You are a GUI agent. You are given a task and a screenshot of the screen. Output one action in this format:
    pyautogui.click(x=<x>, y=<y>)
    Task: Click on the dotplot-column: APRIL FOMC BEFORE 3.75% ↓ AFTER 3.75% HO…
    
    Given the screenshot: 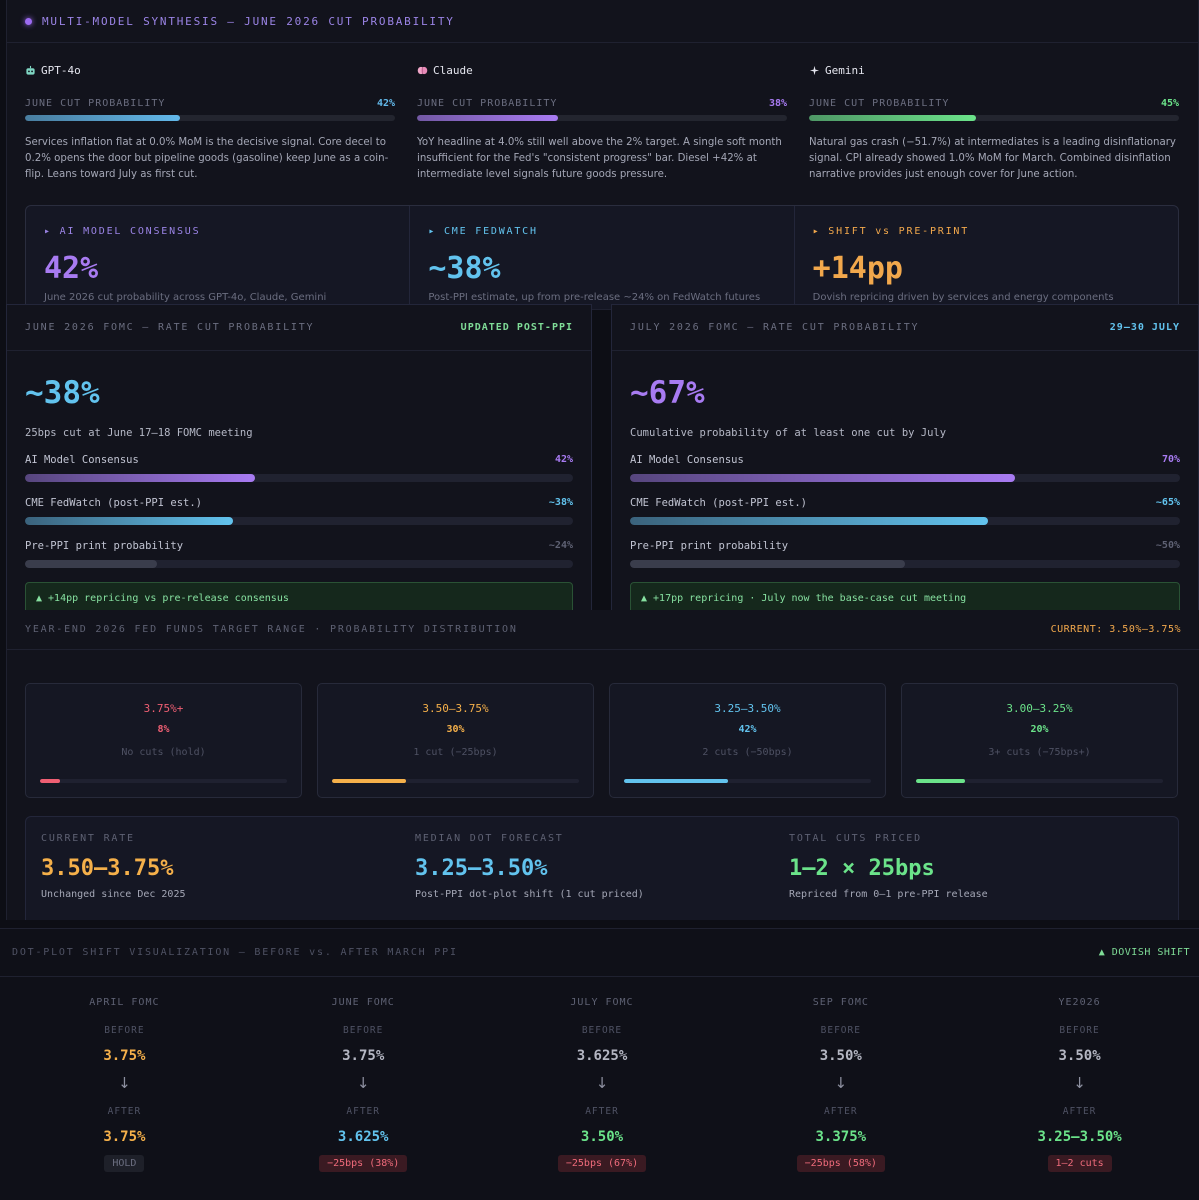 What is the action you would take?
    pyautogui.click(x=124, y=1084)
    